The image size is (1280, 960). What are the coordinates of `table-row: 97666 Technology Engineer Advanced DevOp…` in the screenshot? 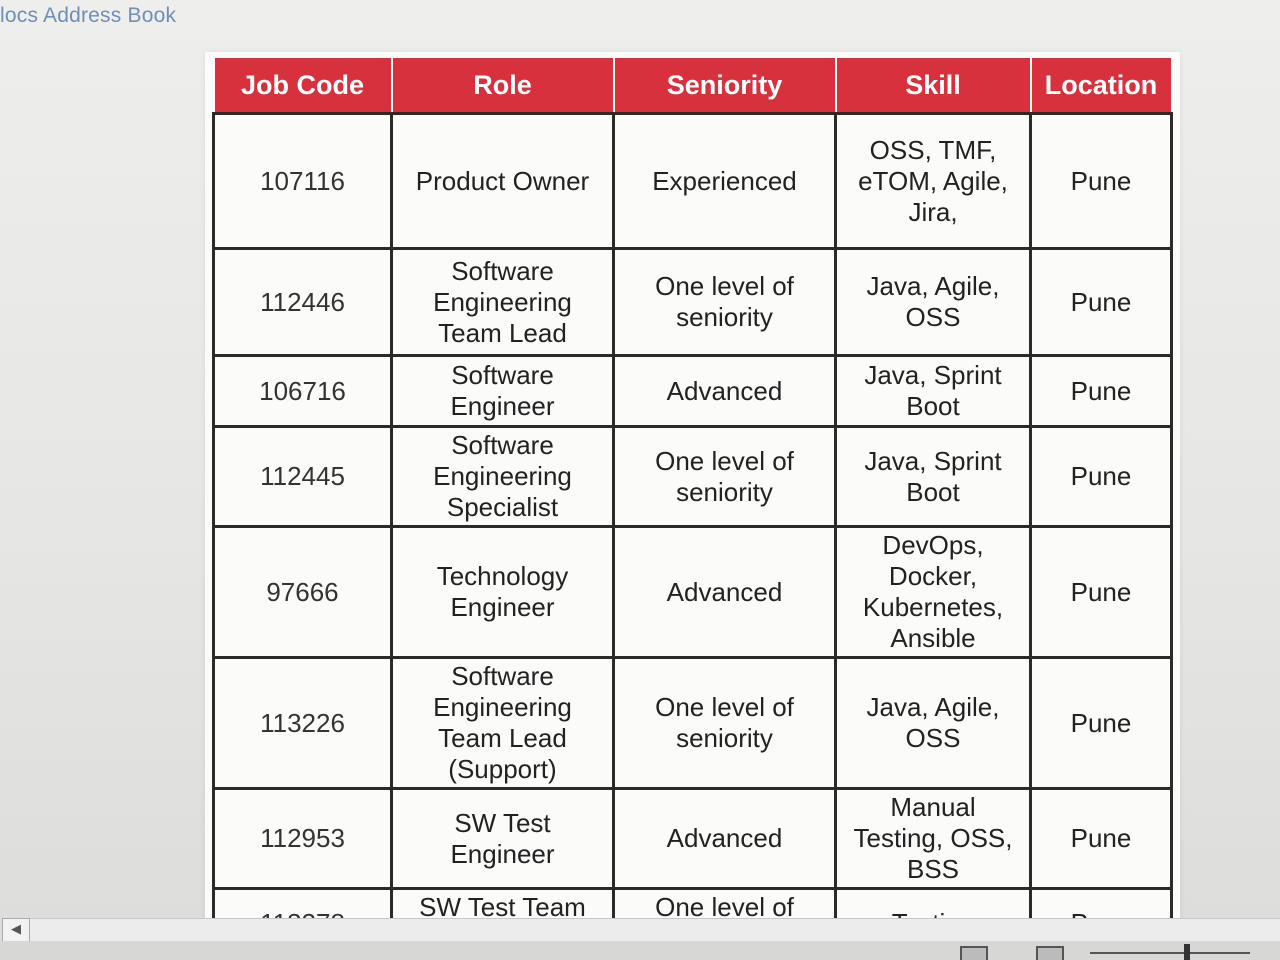 It's located at (692, 592).